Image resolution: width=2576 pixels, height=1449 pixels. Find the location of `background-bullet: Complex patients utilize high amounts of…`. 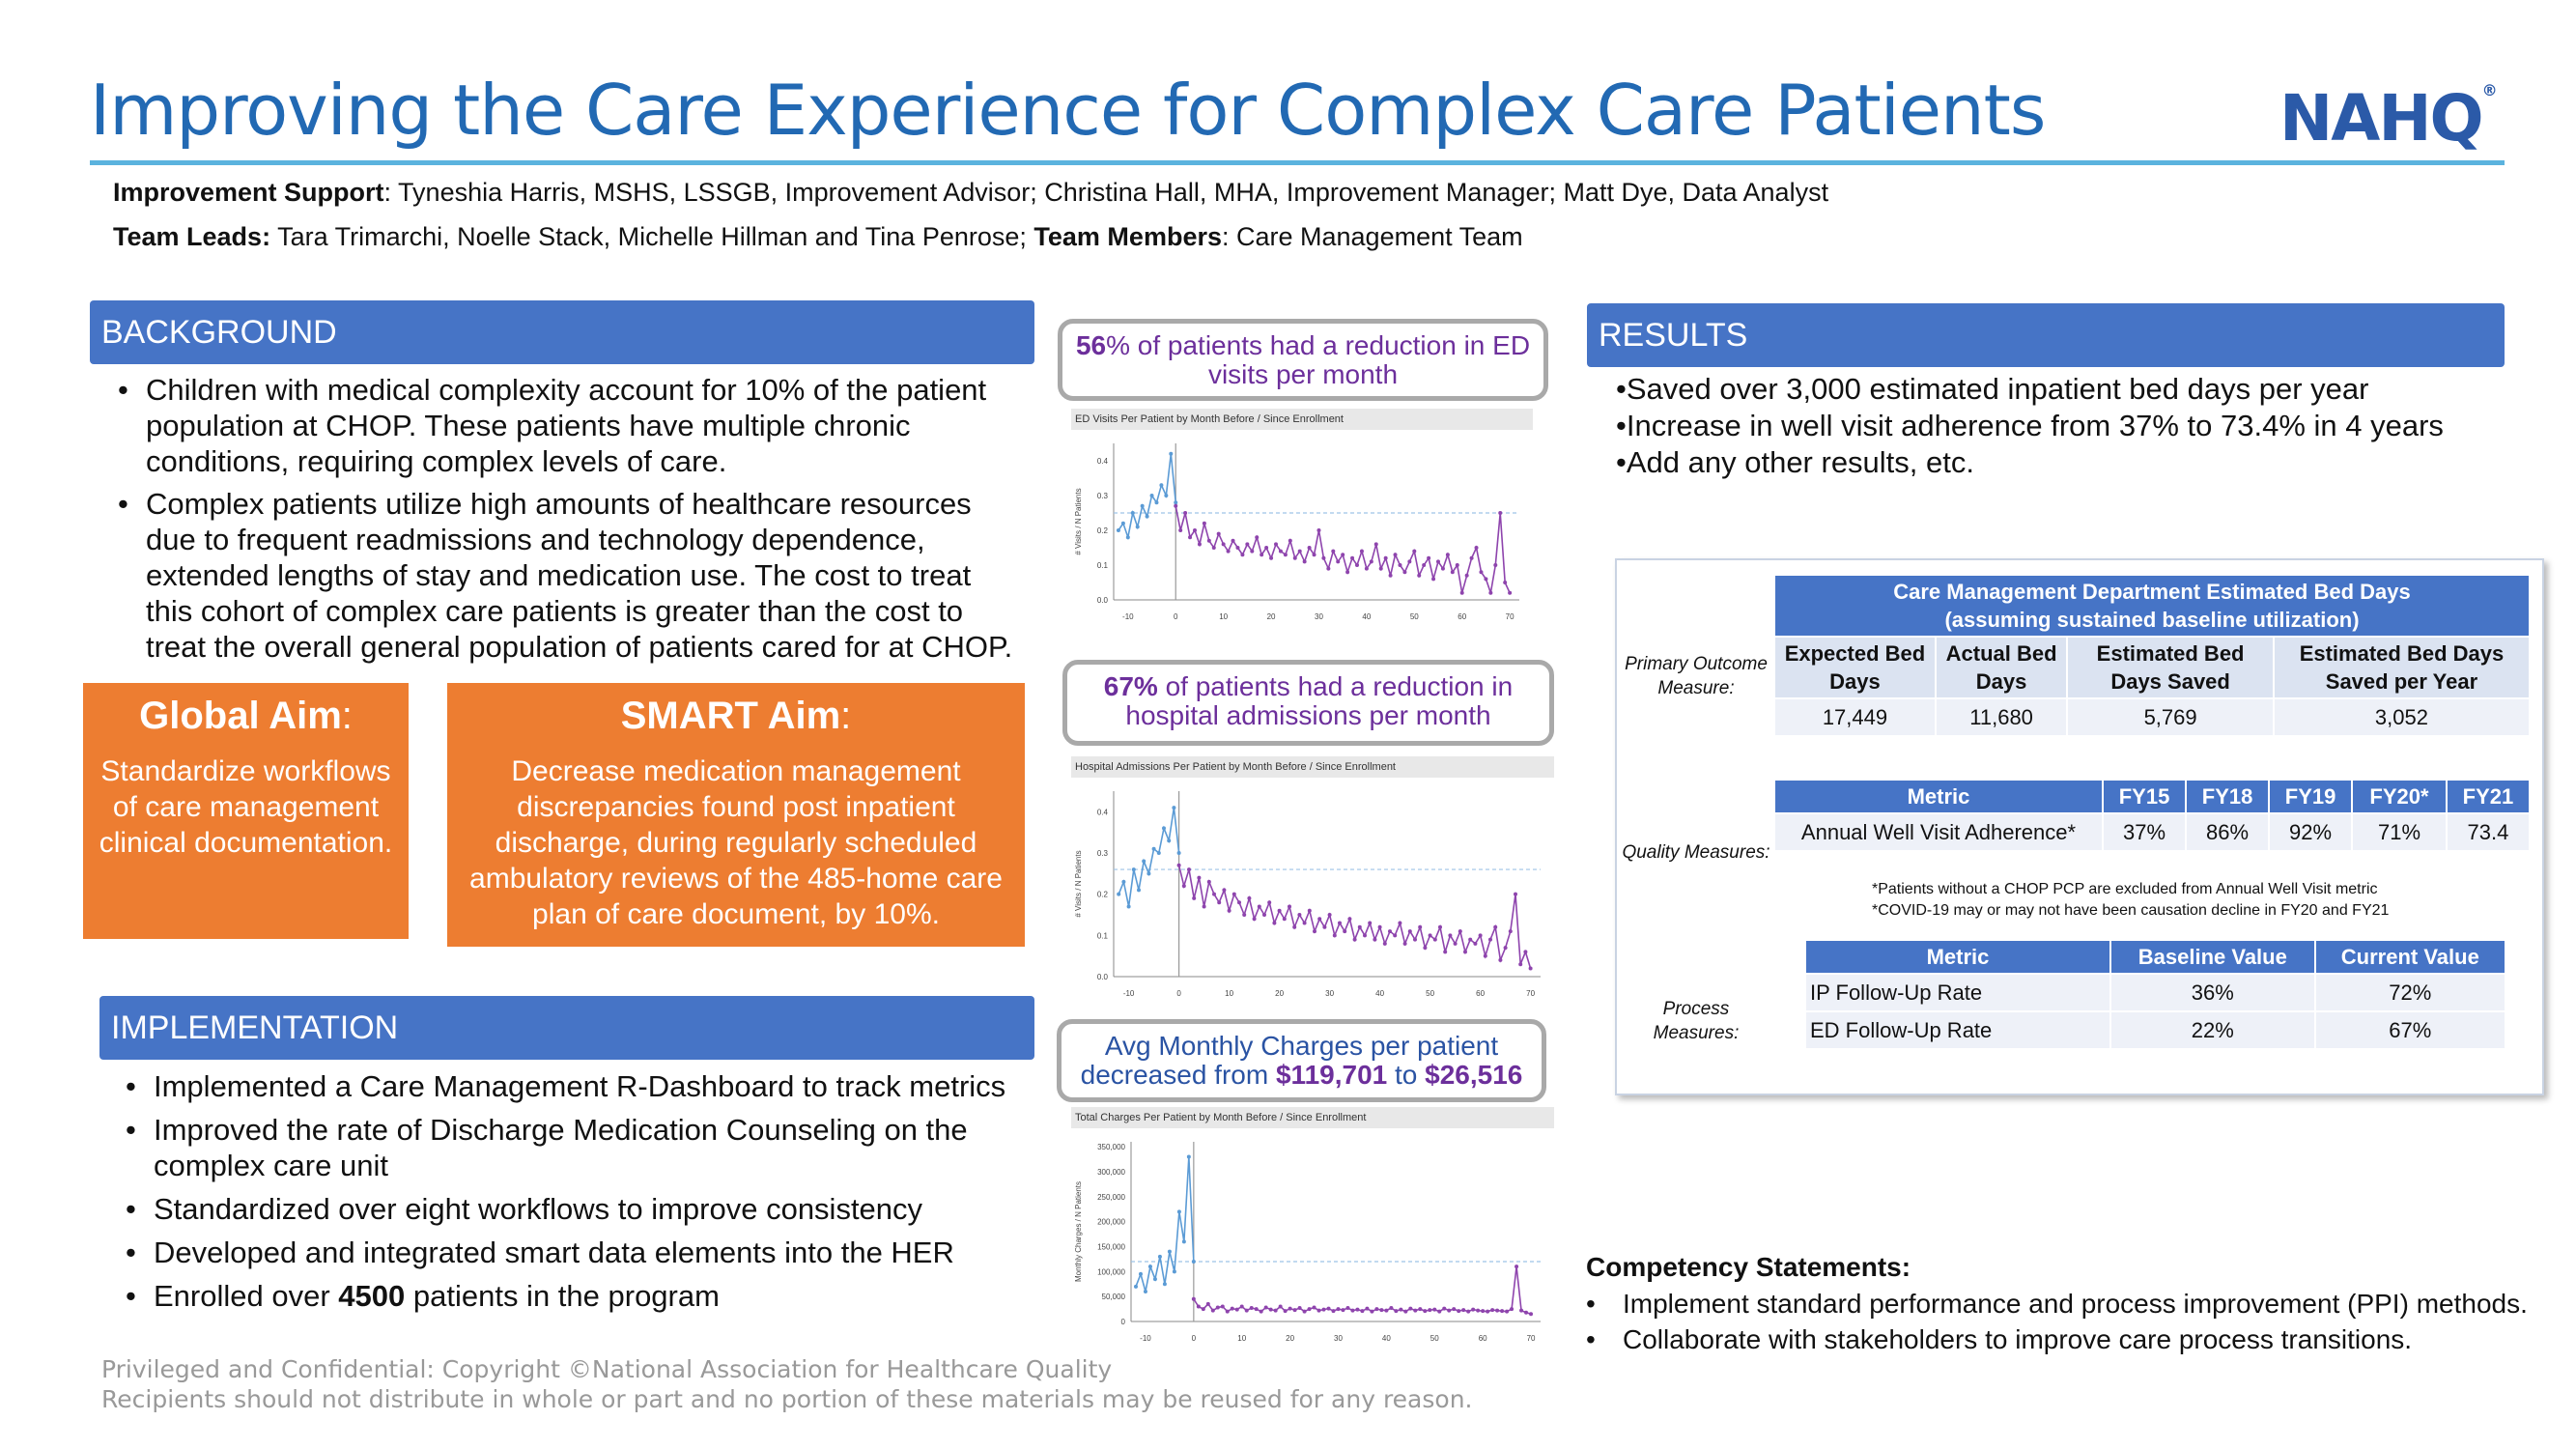

background-bullet: Complex patients utilize high amounts of… is located at coordinates (567, 575).